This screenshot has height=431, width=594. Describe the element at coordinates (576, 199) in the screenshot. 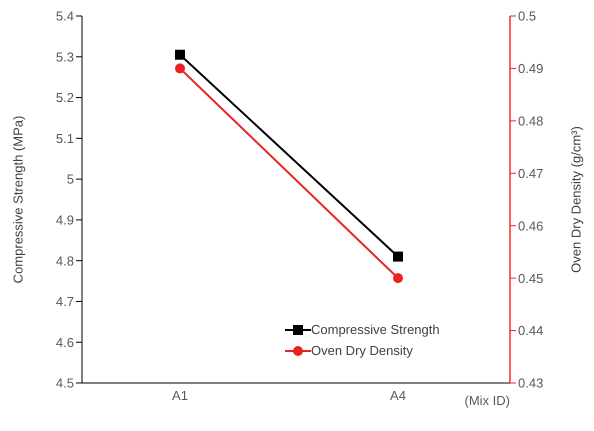

I see `y2-axis-title: Oven Dry Density (g/cm³)` at that location.